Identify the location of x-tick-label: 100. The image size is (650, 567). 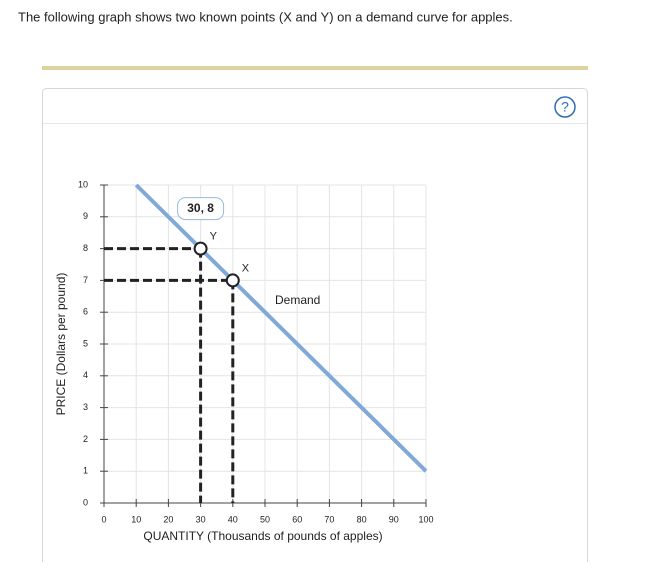
(425, 519).